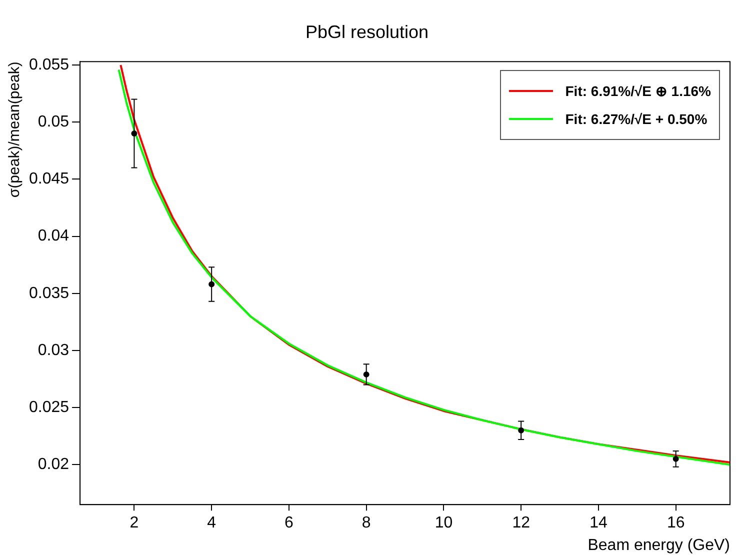 This screenshot has width=746, height=555. I want to click on legend-label: Fit: 6.91%/√E ⊕ 1.16%, so click(638, 90).